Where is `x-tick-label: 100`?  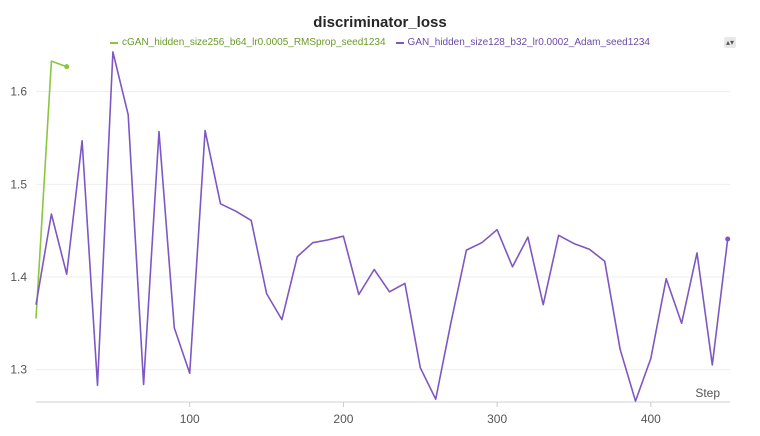 x-tick-label: 100 is located at coordinates (190, 419).